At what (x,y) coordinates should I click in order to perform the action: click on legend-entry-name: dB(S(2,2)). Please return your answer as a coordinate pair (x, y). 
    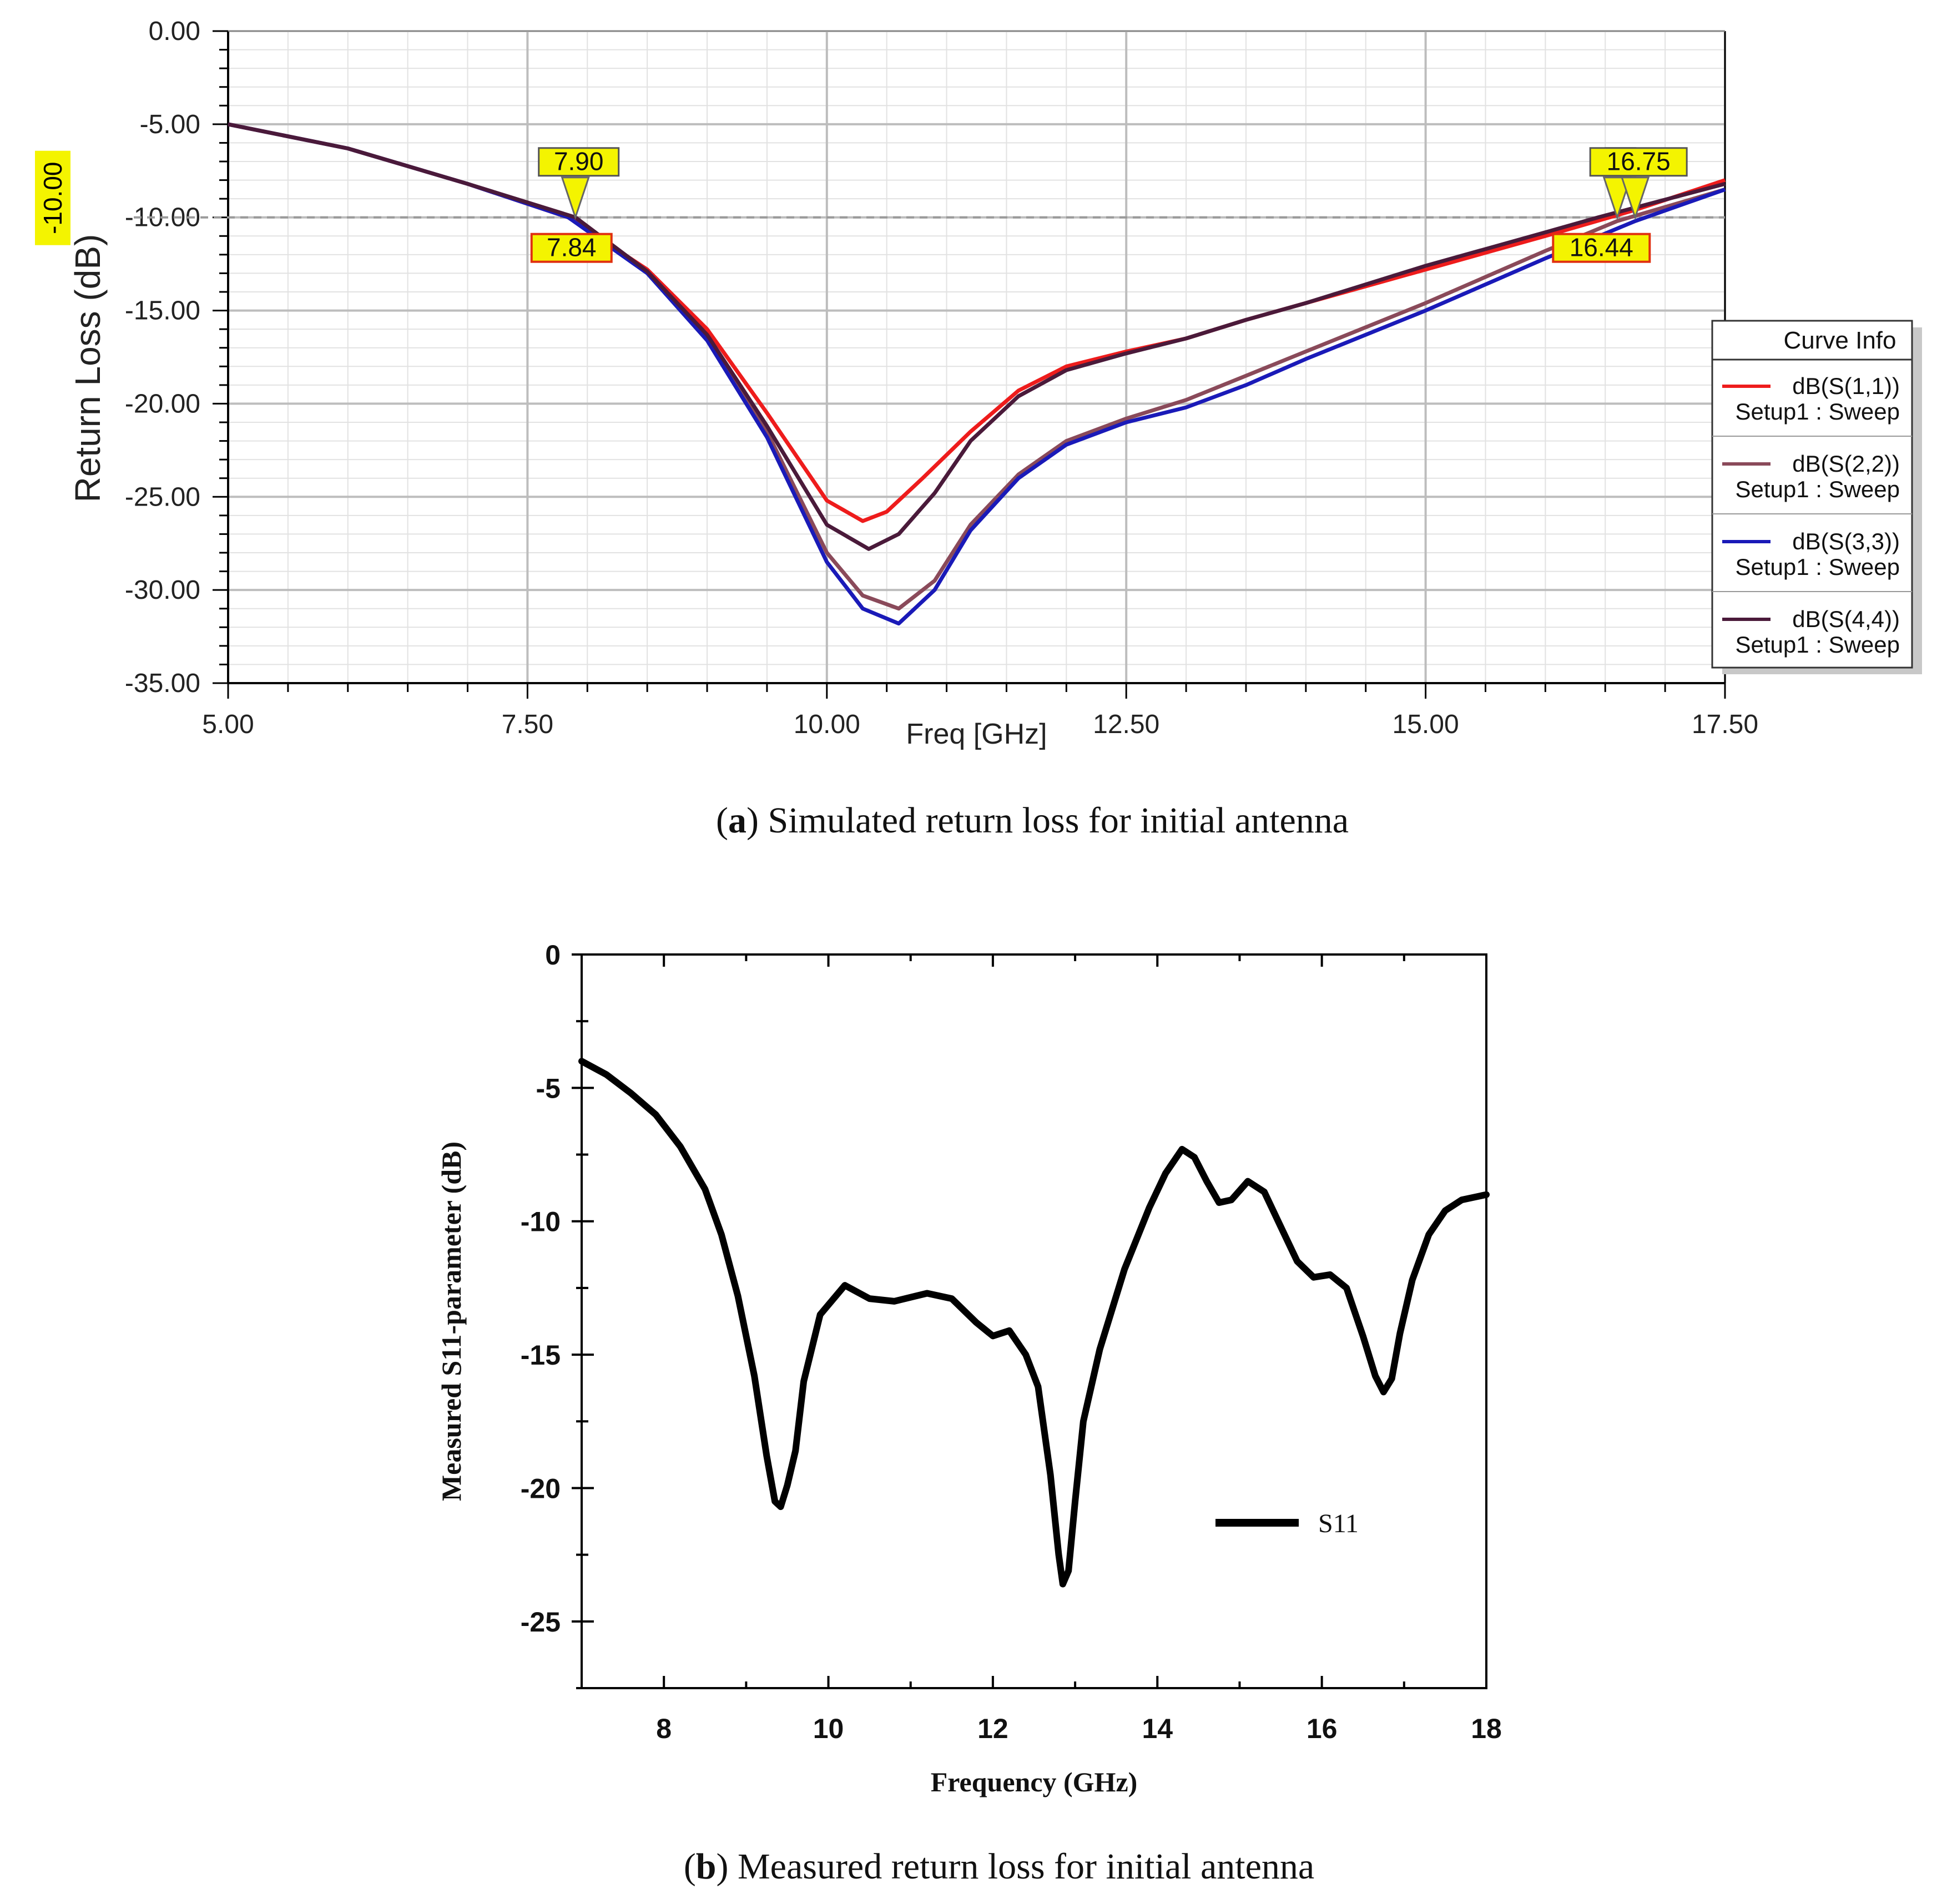
    Looking at the image, I should click on (1846, 464).